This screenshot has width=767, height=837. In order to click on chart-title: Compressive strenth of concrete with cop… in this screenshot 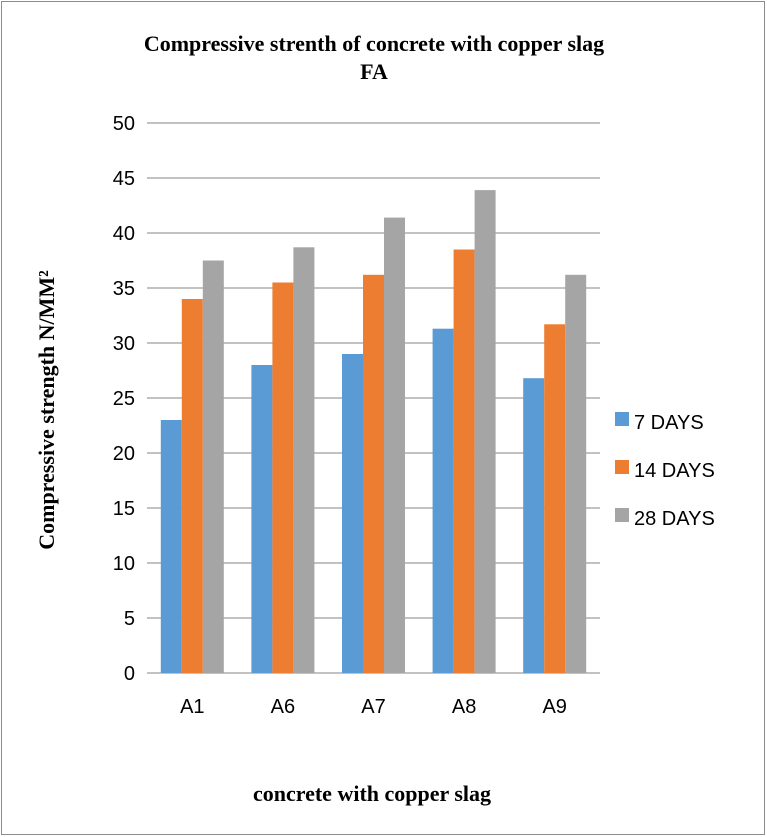, I will do `click(374, 43)`.